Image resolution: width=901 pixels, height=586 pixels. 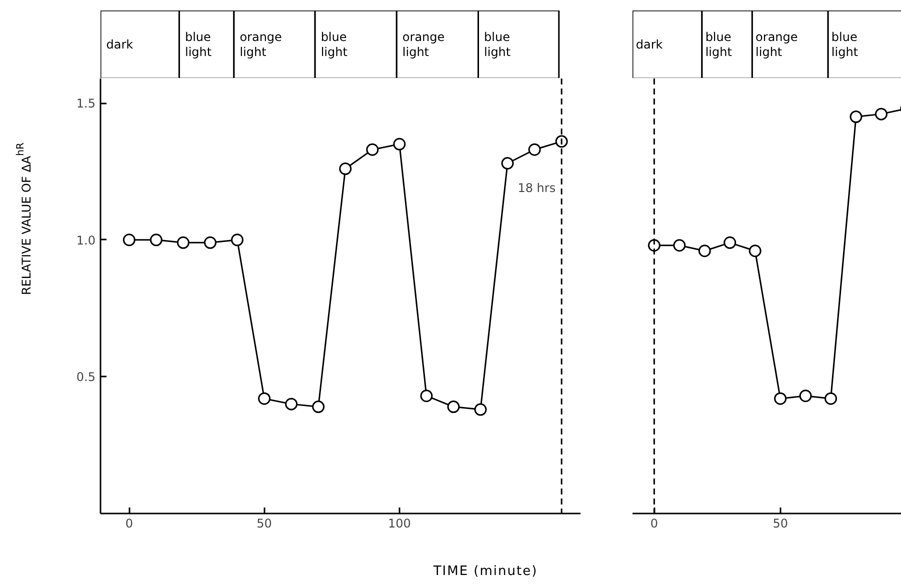 I want to click on y-tick-label: 1.0, so click(x=86, y=240).